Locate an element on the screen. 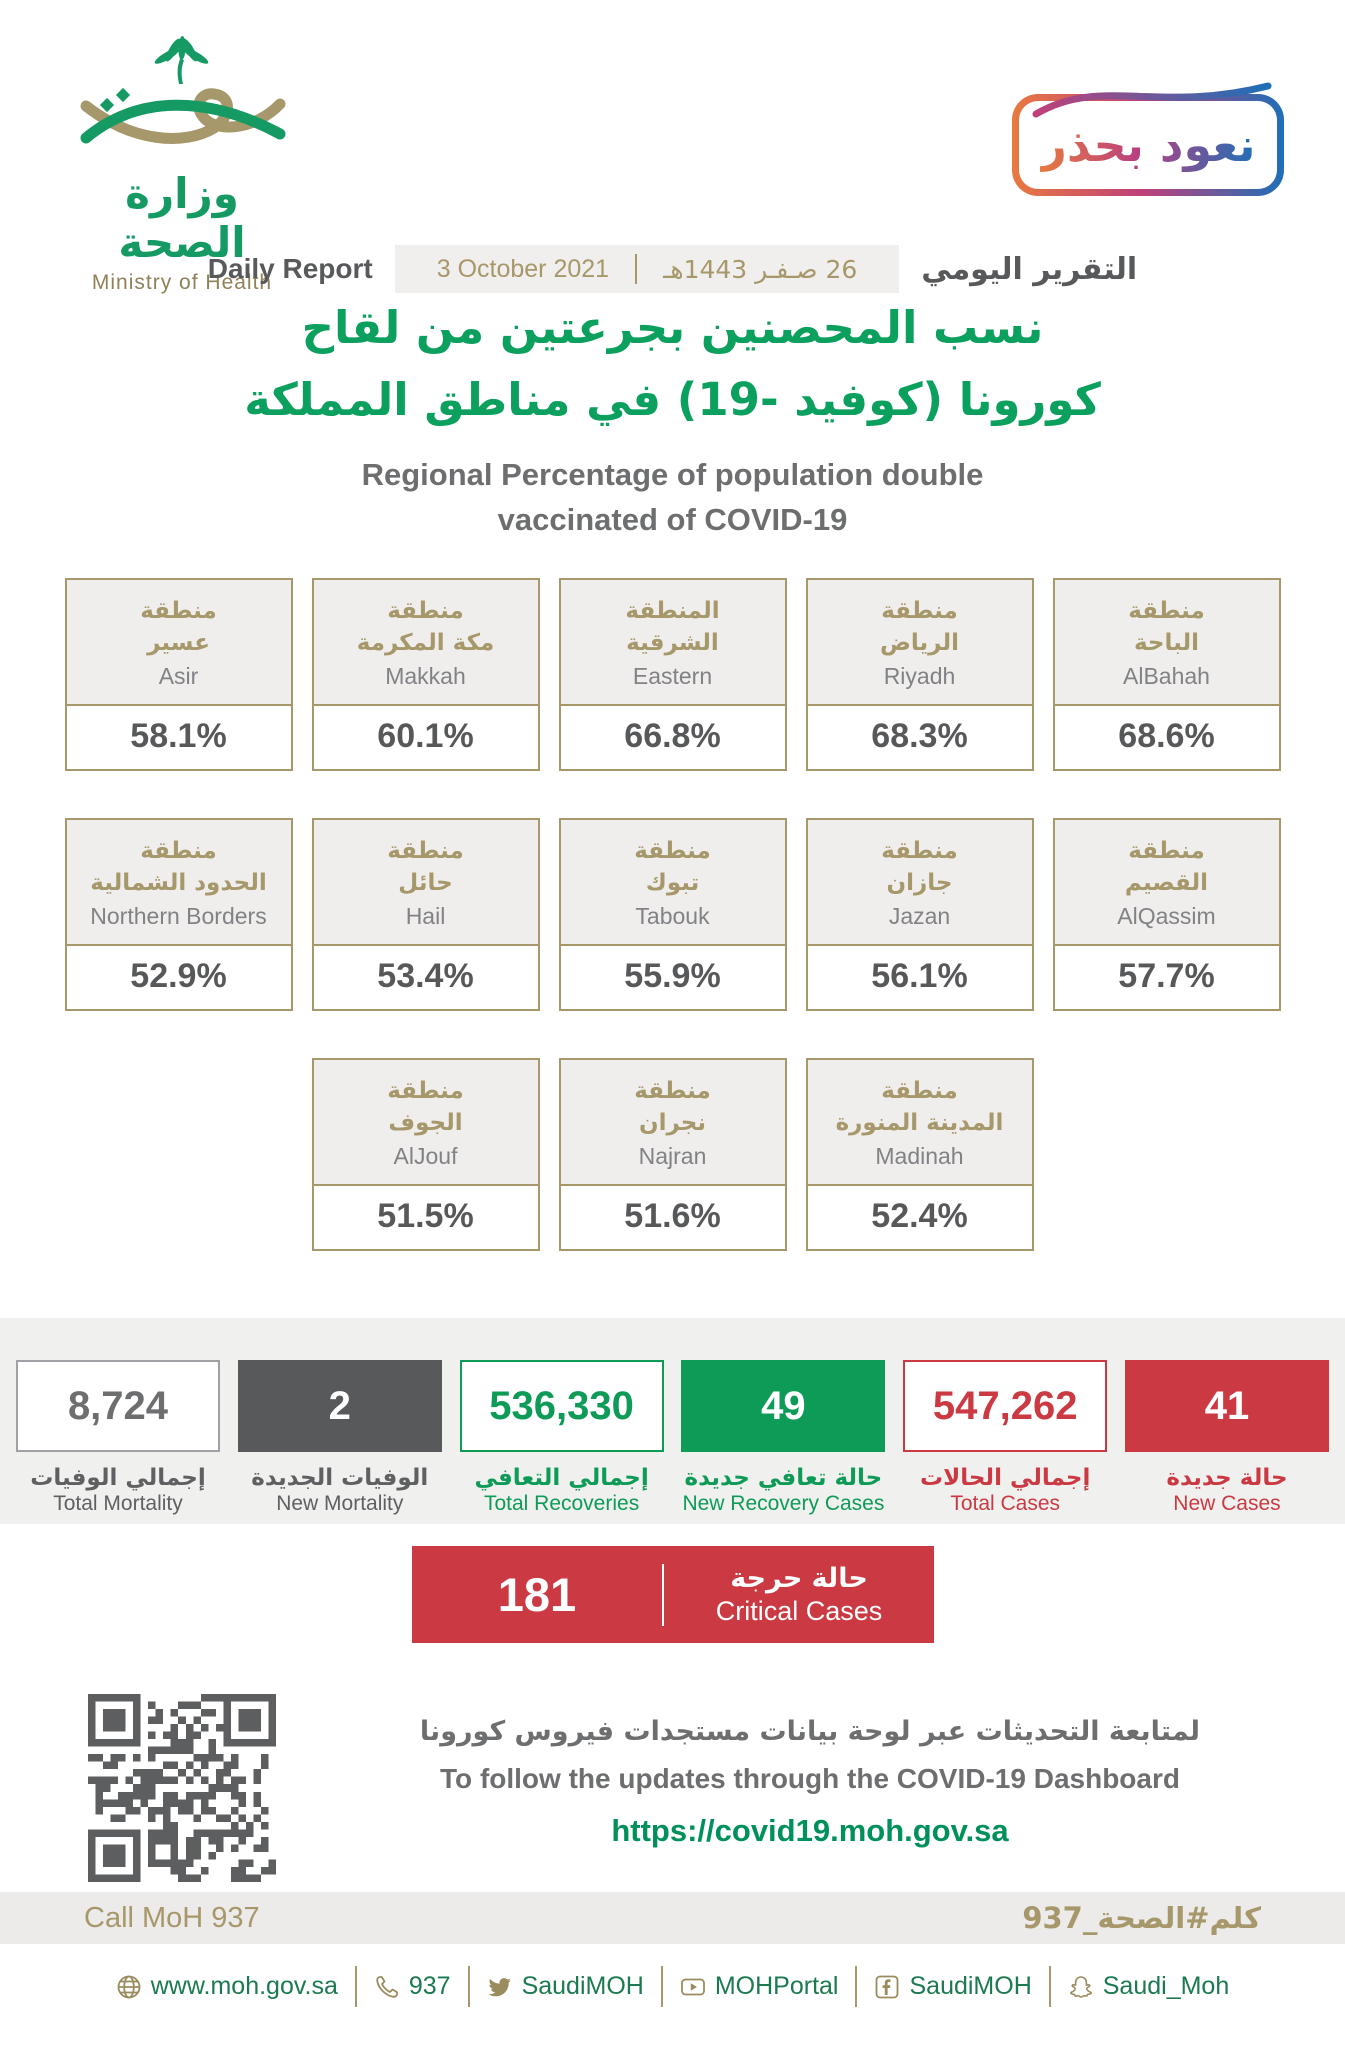 Image resolution: width=1345 pixels, height=2048 pixels. social-link-phone: 937 is located at coordinates (413, 1986).